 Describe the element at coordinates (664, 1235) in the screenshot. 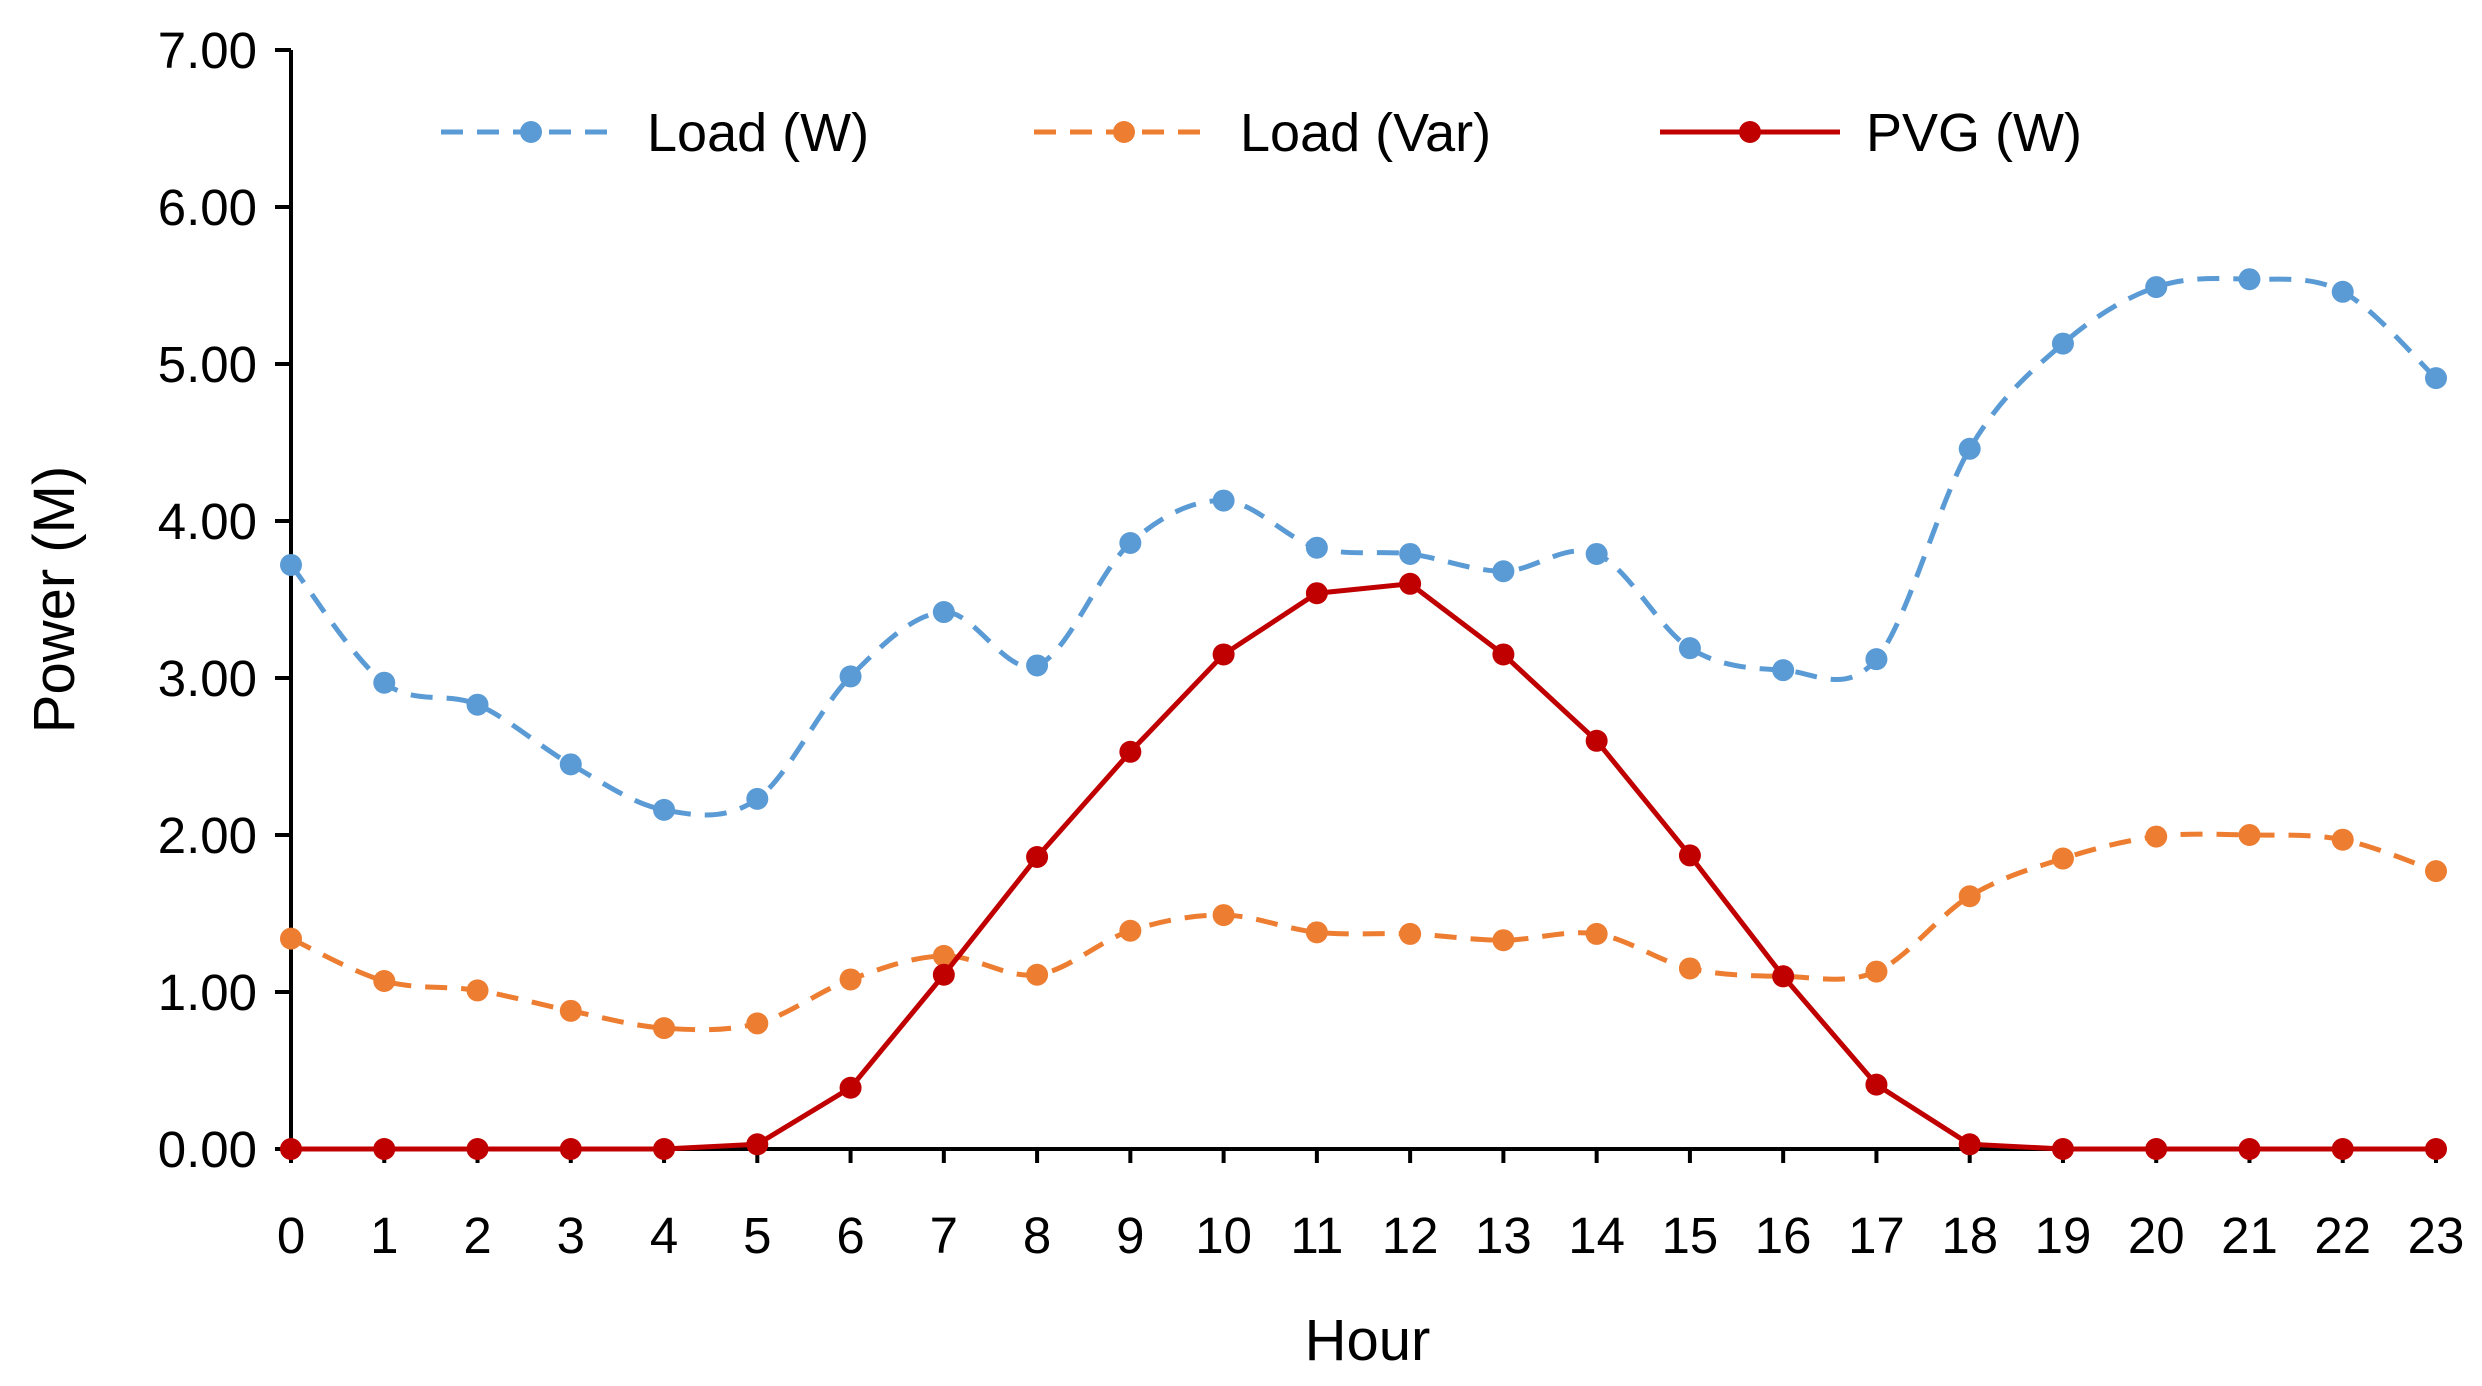

I see `x-tick-label: 4` at that location.